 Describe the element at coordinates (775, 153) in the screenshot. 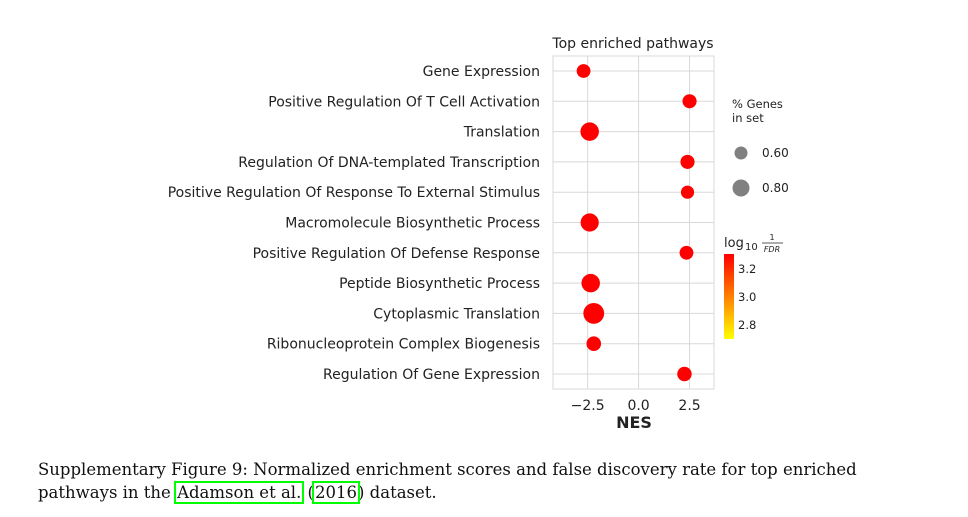

I see `size-legend-label-0: 0.60` at that location.